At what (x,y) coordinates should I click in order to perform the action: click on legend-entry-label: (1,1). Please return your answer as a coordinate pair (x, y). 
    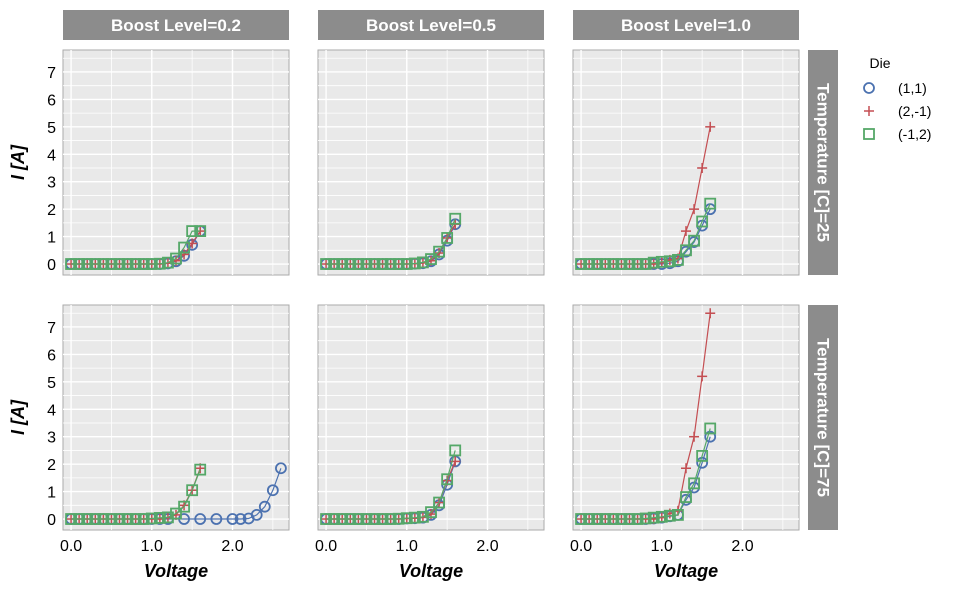
    Looking at the image, I should click on (912, 88).